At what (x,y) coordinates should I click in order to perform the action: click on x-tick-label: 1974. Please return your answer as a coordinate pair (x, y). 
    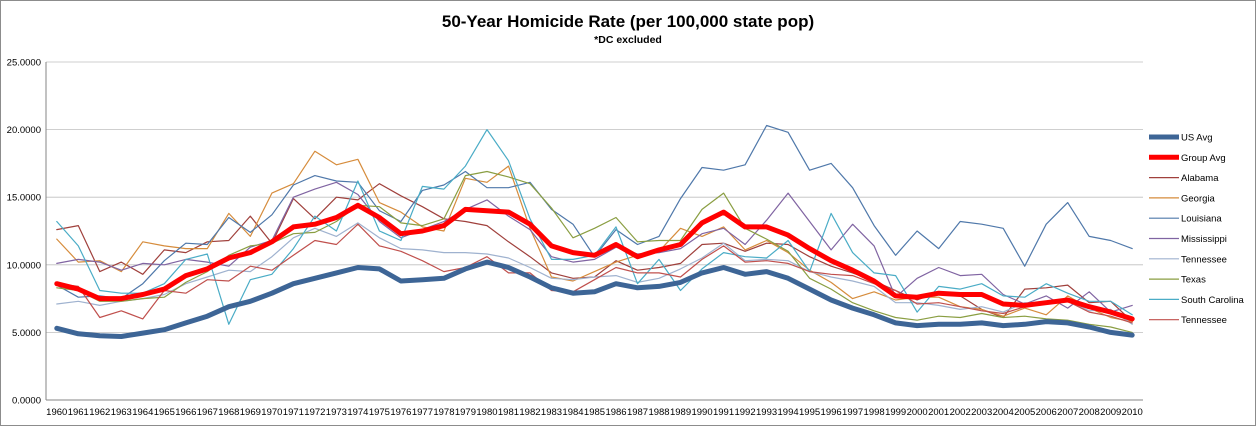
    Looking at the image, I should click on (357, 412).